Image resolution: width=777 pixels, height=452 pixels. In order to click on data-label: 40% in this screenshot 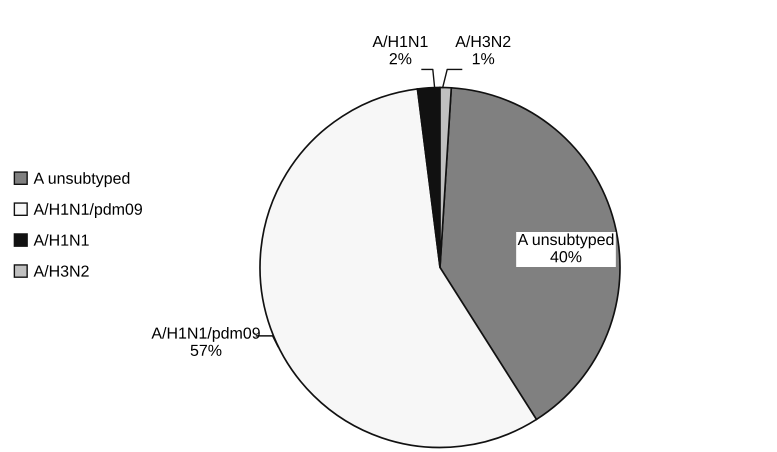, I will do `click(566, 256)`.